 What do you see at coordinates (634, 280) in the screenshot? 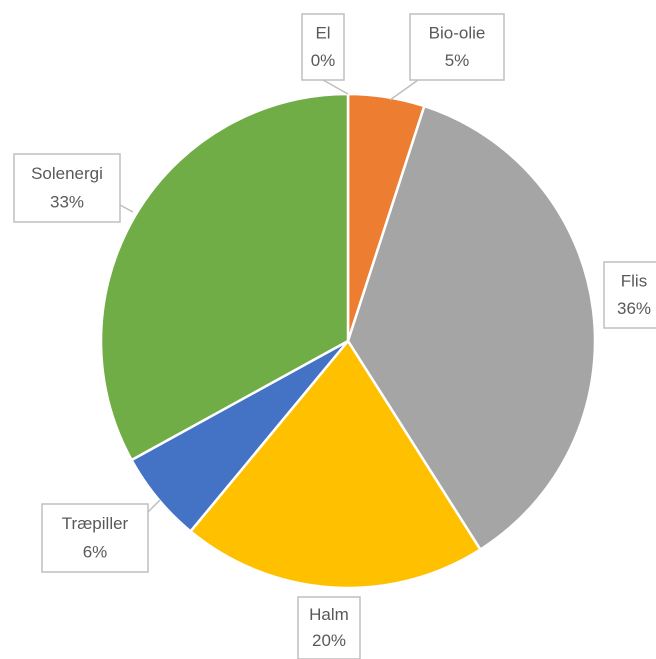
I see `category-label: Flis` at bounding box center [634, 280].